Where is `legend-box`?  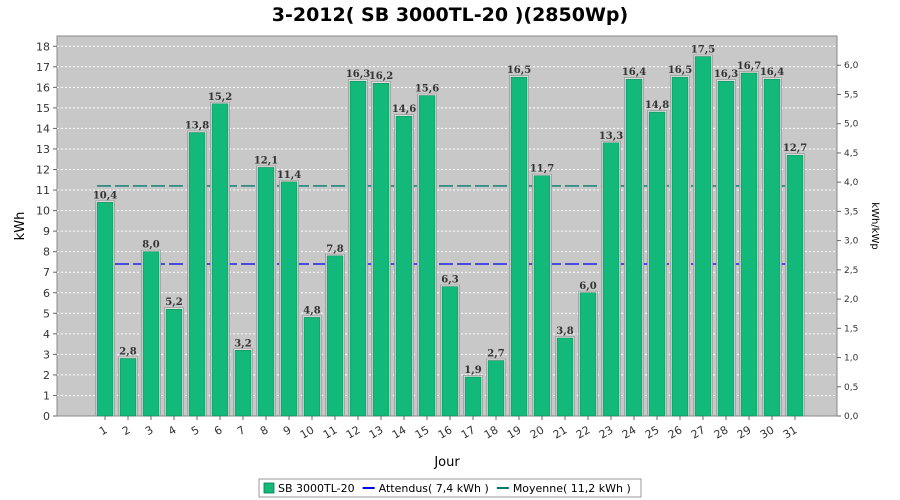
legend-box is located at coordinates (450, 488).